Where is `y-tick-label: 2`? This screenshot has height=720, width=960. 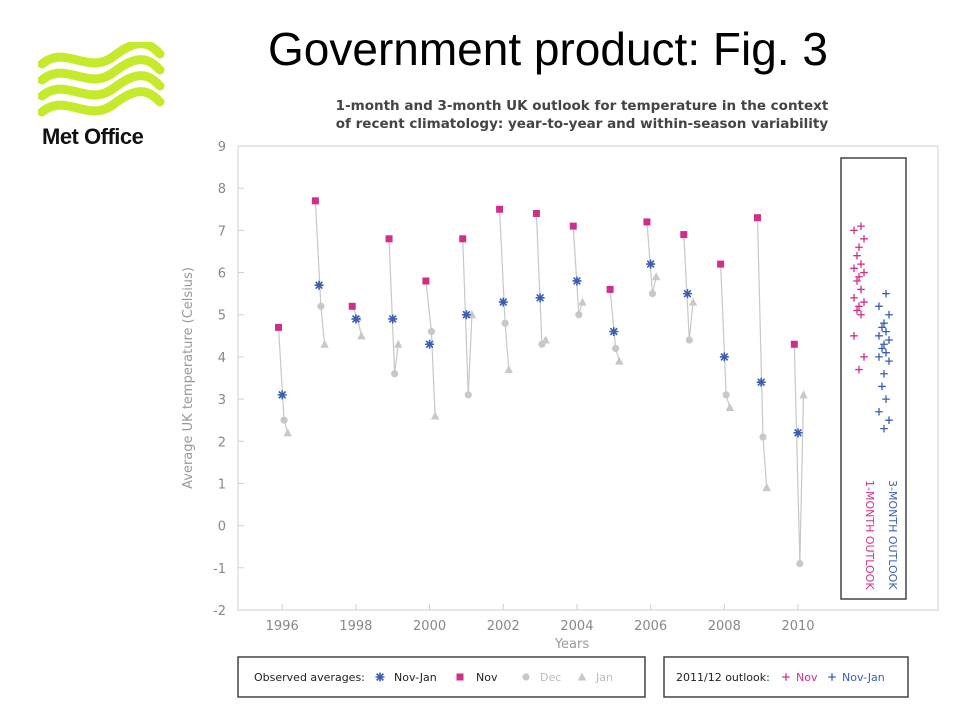
y-tick-label: 2 is located at coordinates (222, 442).